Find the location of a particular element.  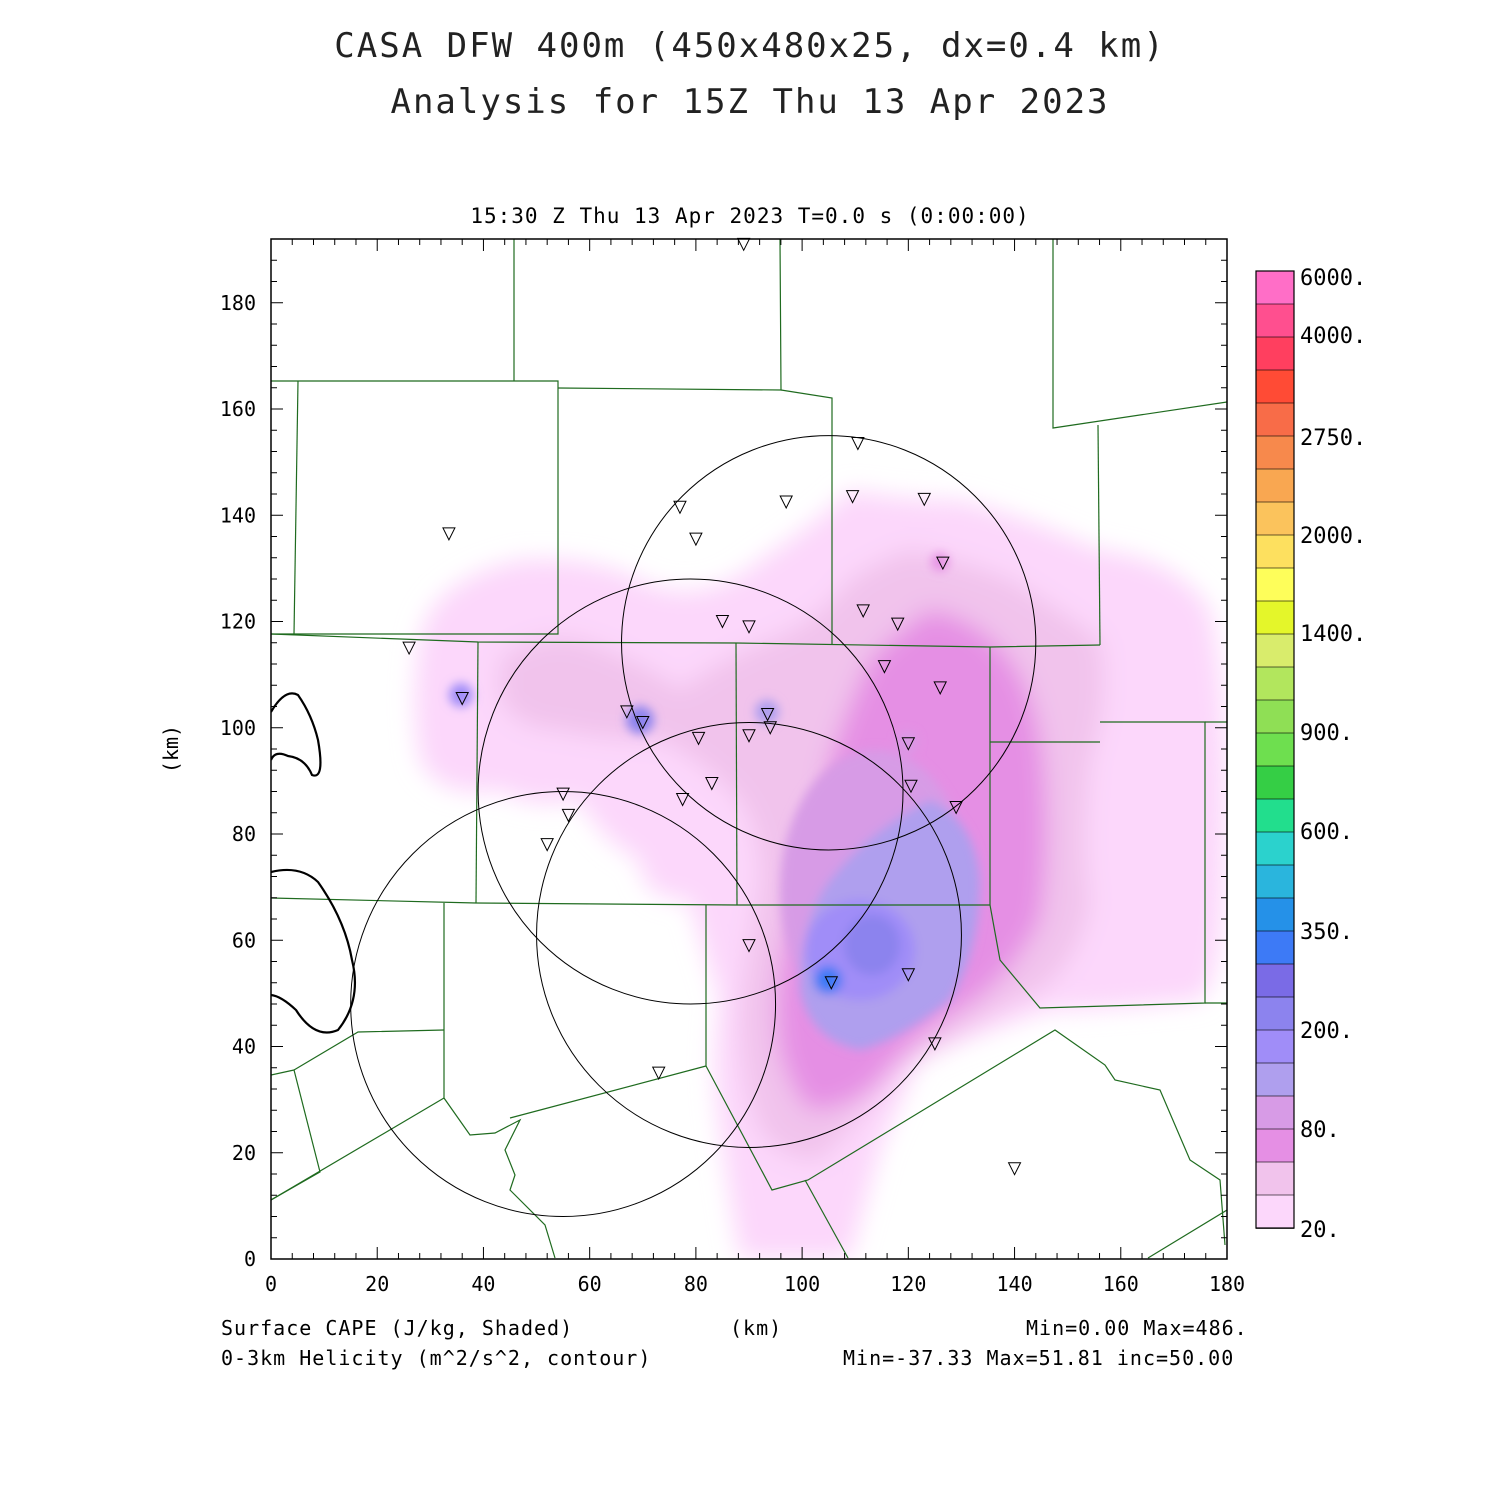

colorbar-label: 600. is located at coordinates (1326, 832).